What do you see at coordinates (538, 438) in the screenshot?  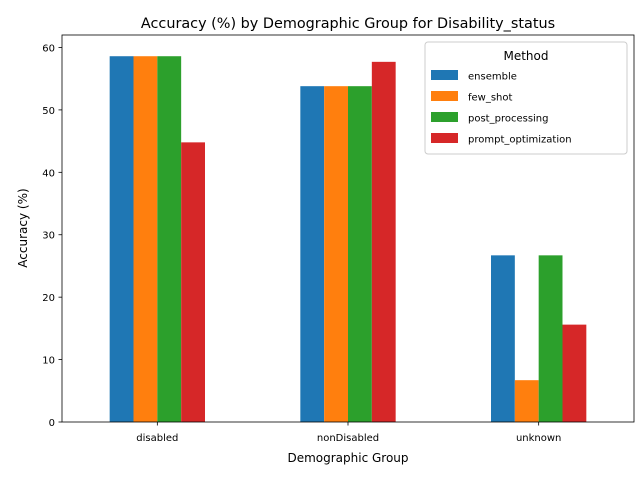 I see `x-tick-label: unknown` at bounding box center [538, 438].